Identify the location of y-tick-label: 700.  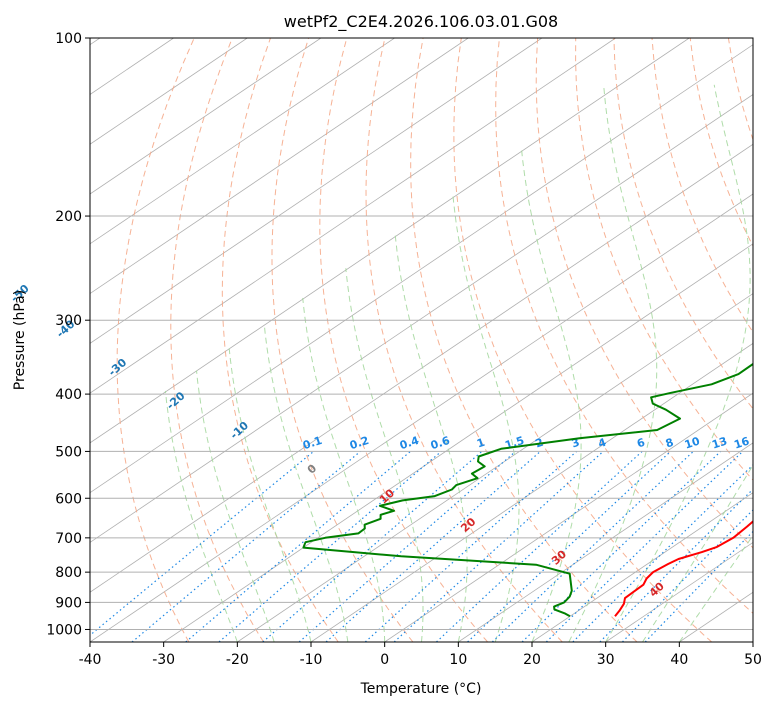
(68, 539).